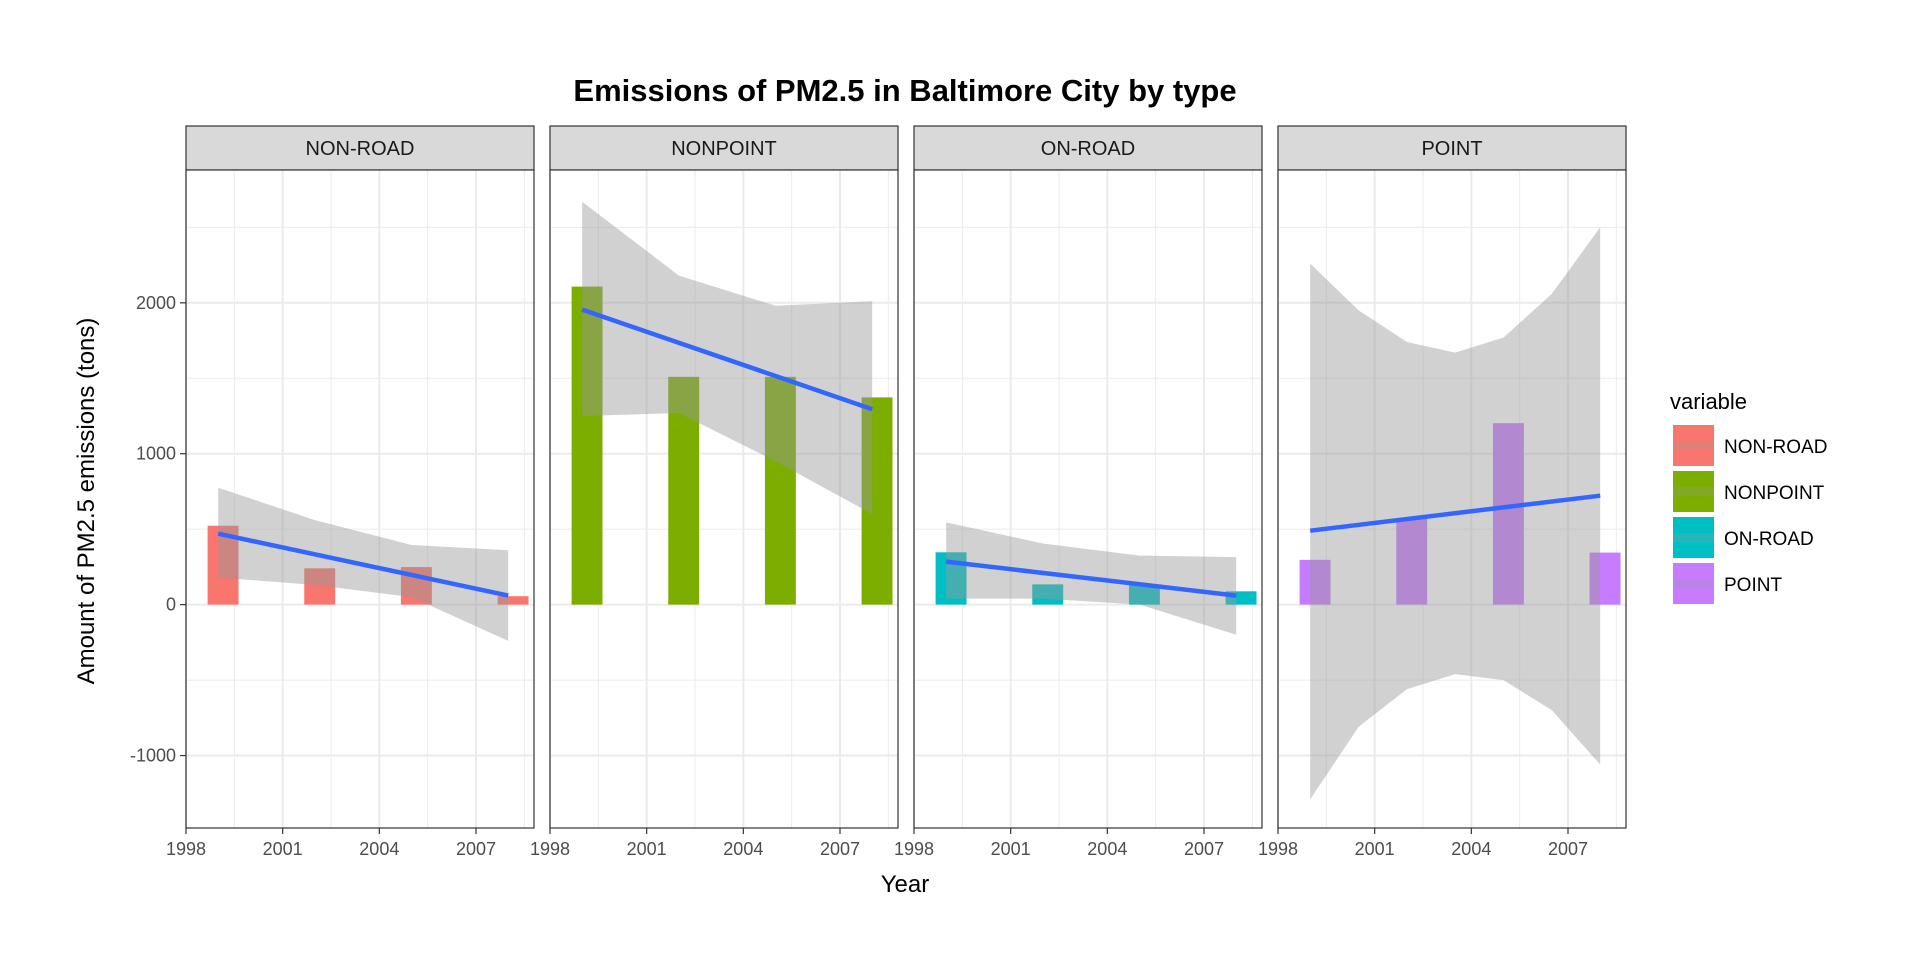 This screenshot has width=1920, height=965. I want to click on bar-non-road-2002, so click(320, 586).